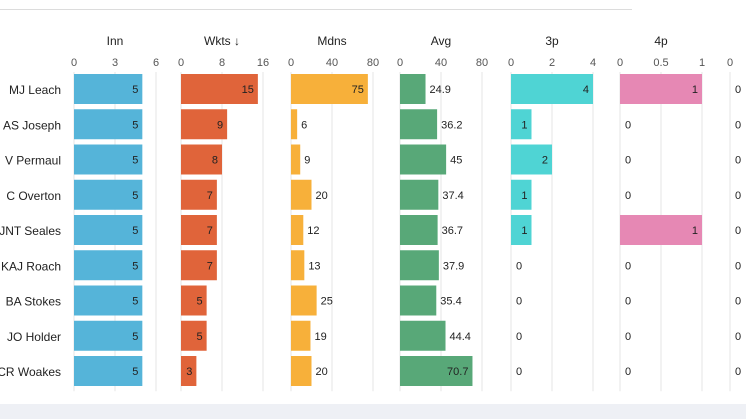 This screenshot has width=746, height=419. Describe the element at coordinates (320, 337) in the screenshot. I see `data-label: 19` at that location.